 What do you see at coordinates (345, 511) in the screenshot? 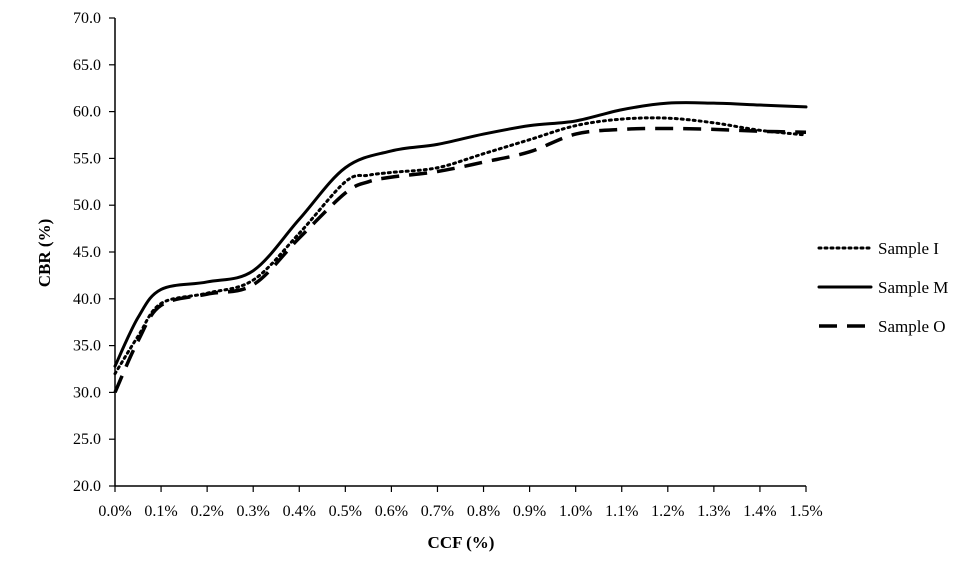
I see `x-tick-label: 0.5%` at bounding box center [345, 511].